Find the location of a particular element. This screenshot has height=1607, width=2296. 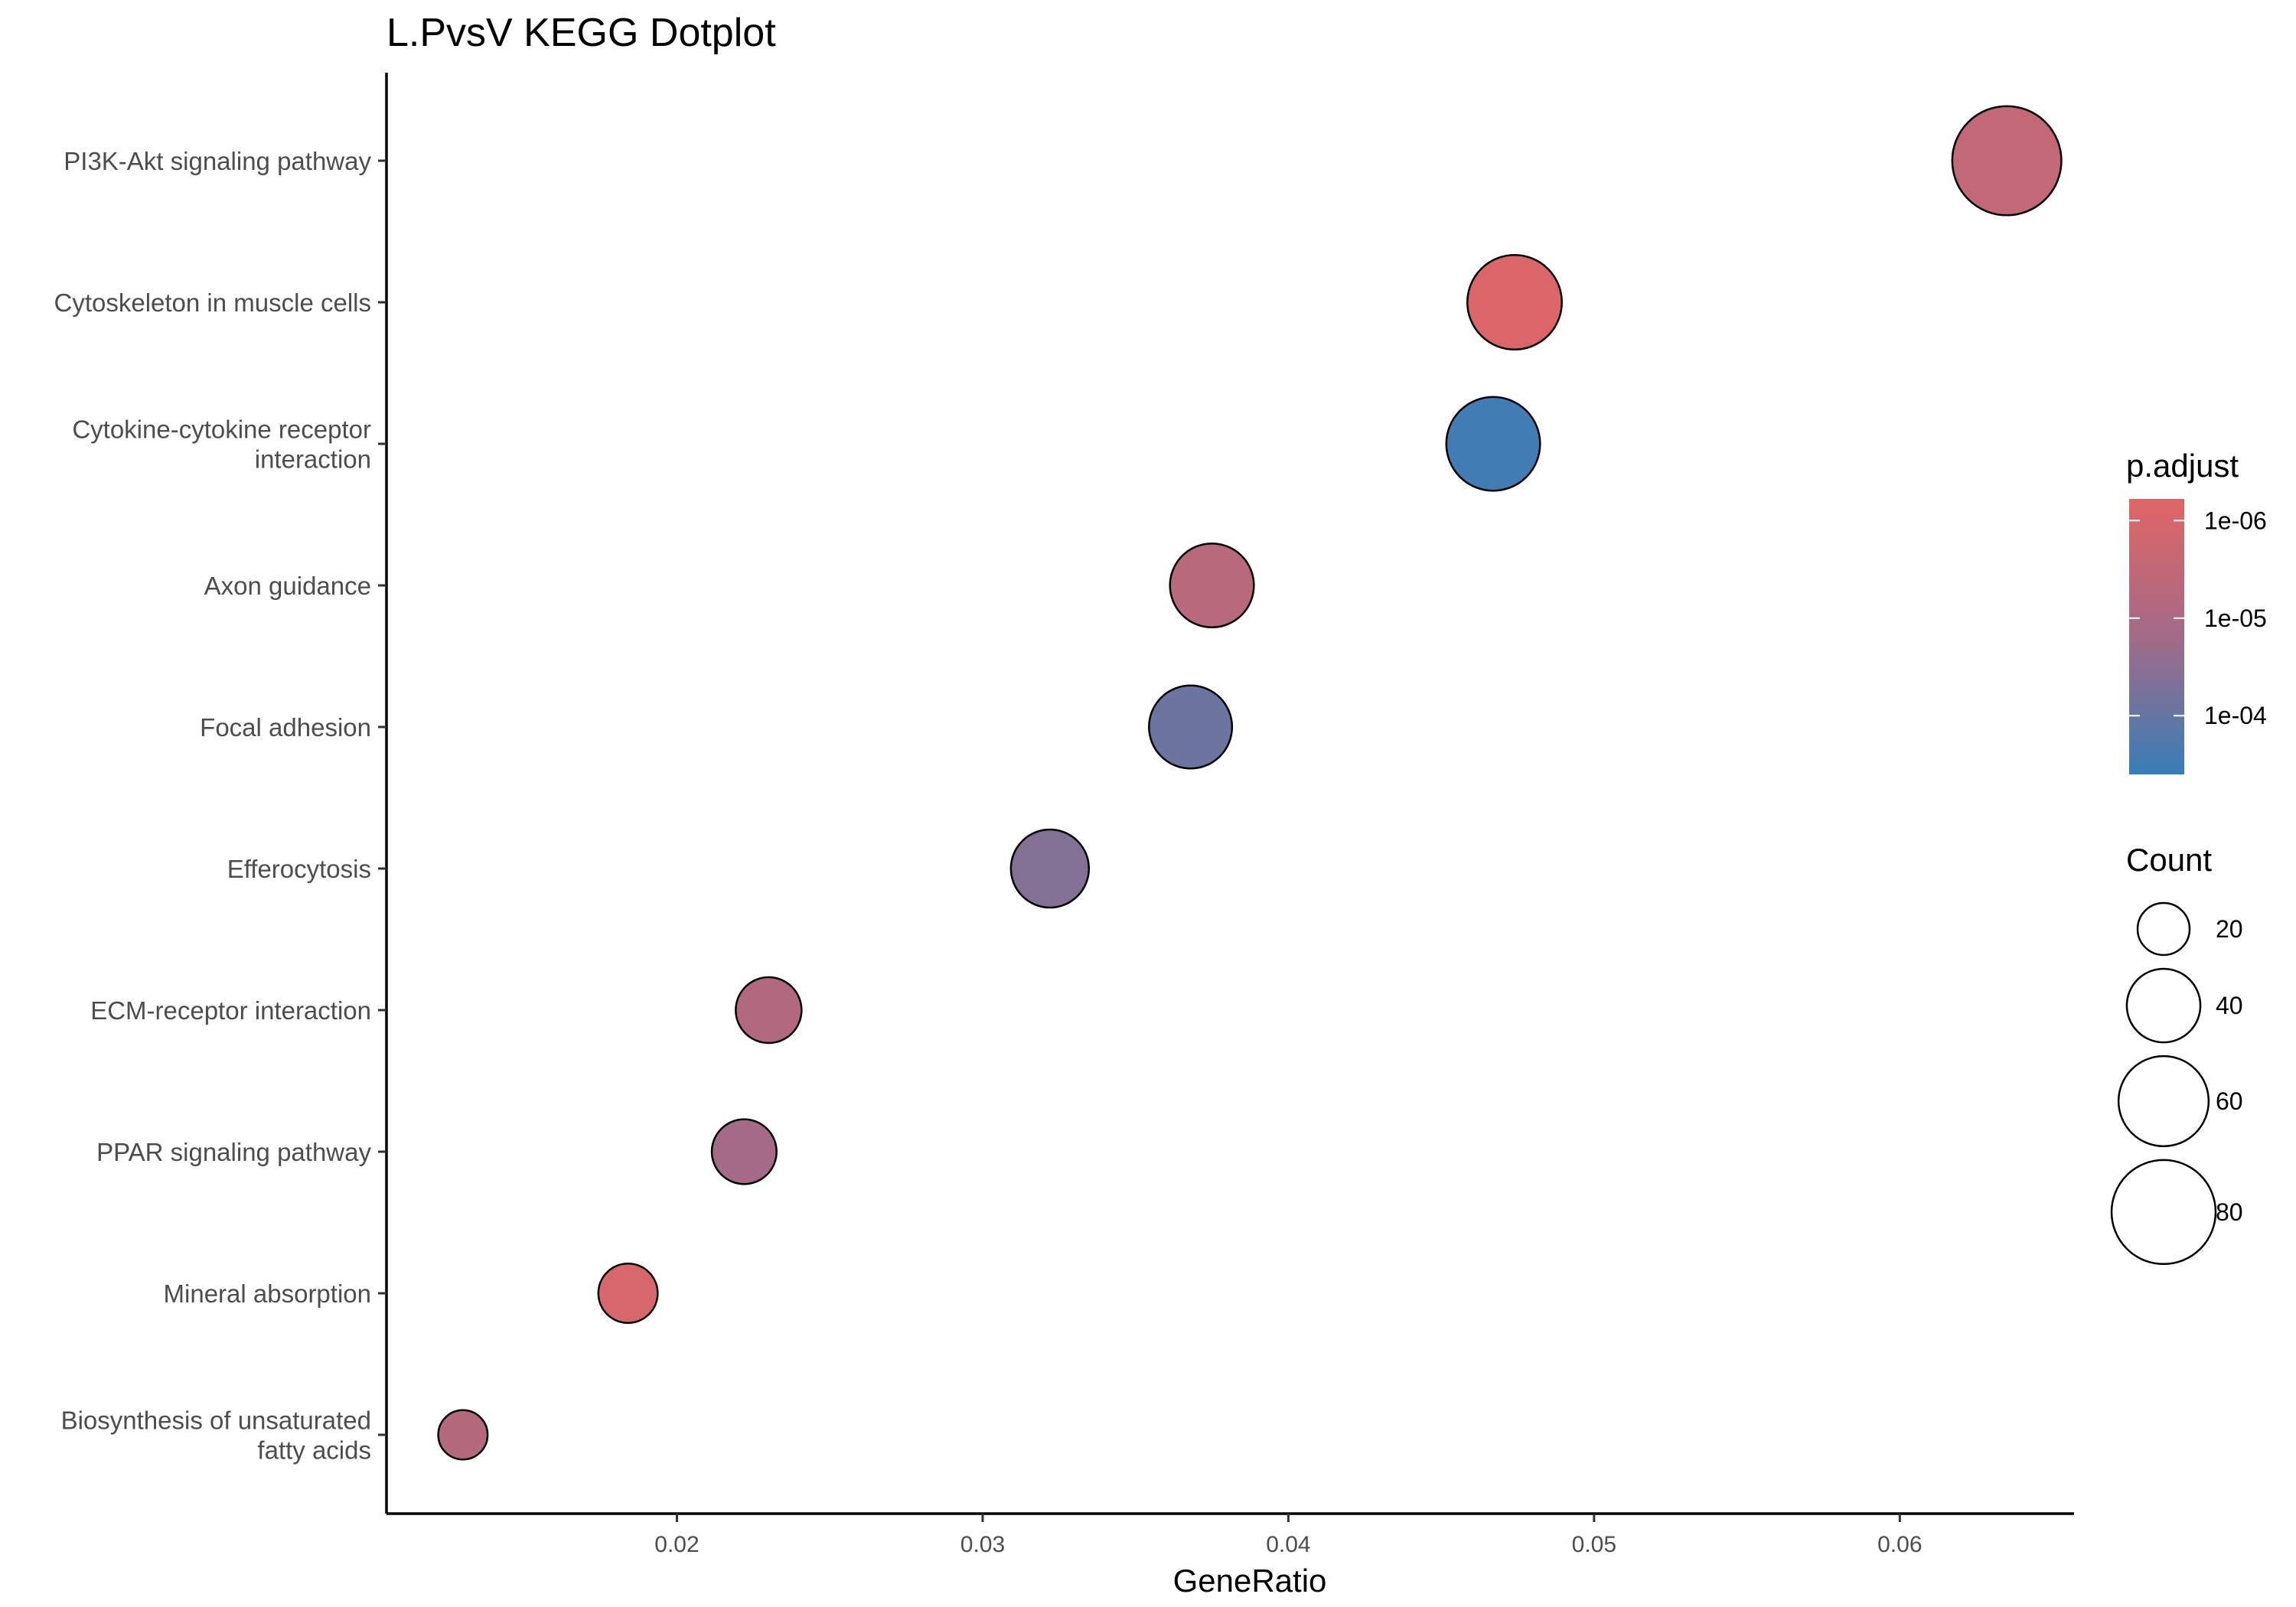

x-tick-label: 0.04 is located at coordinates (1288, 1544).